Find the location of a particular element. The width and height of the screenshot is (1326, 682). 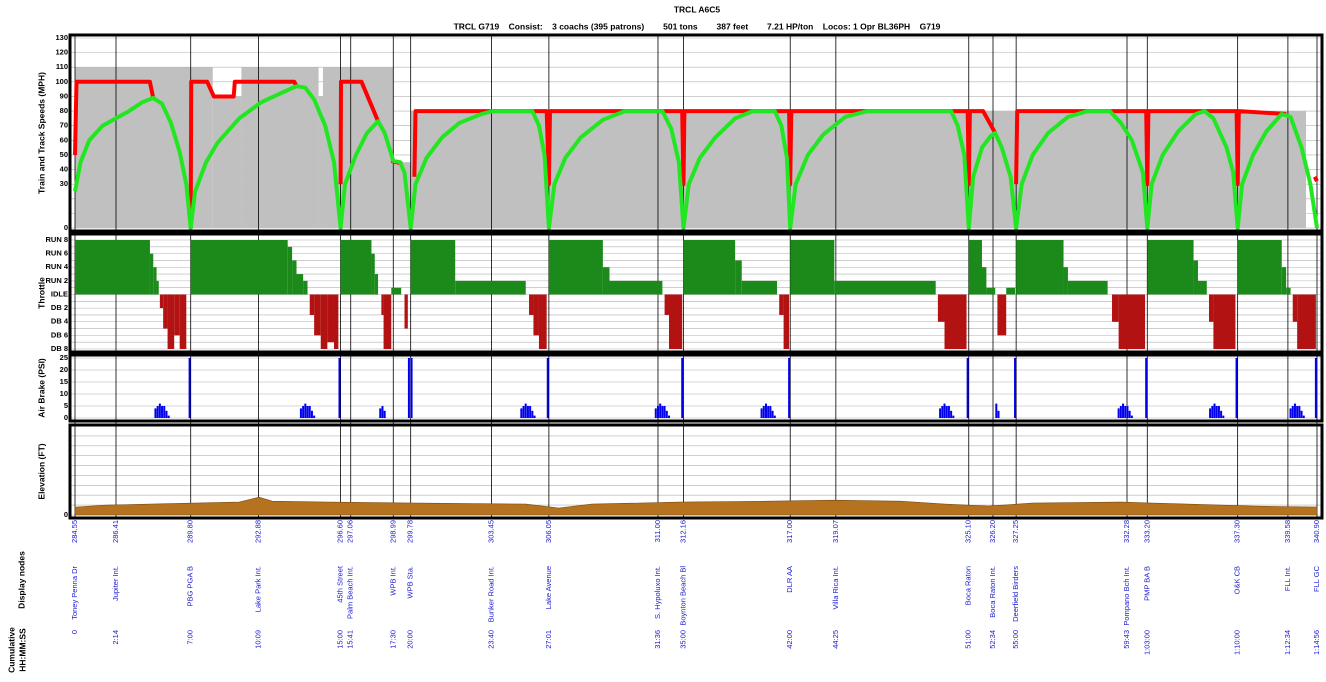

node-name: FLL GC is located at coordinates (1316, 578).